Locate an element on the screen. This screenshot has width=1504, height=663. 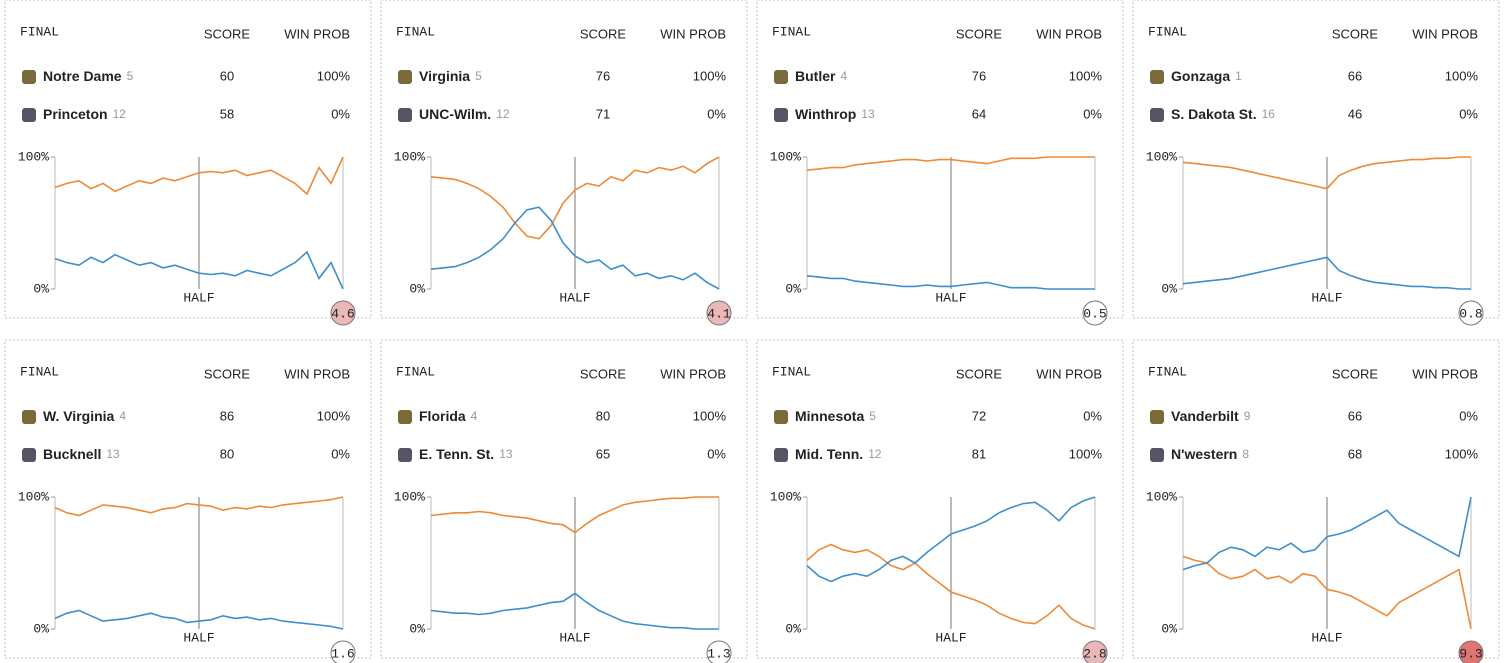
excitement-value: 2.8 is located at coordinates (1094, 653).